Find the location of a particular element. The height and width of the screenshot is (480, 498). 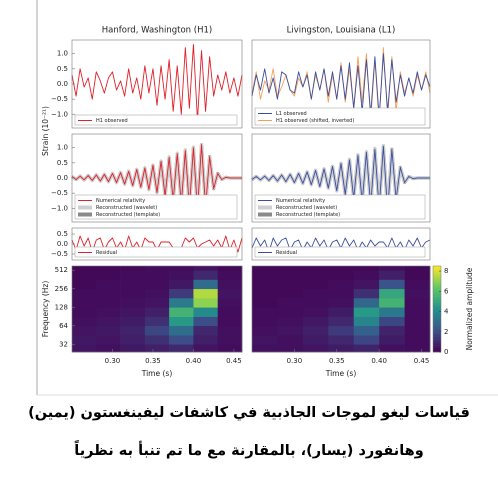

legend-label: Numerical relativity is located at coordinates (120, 201).